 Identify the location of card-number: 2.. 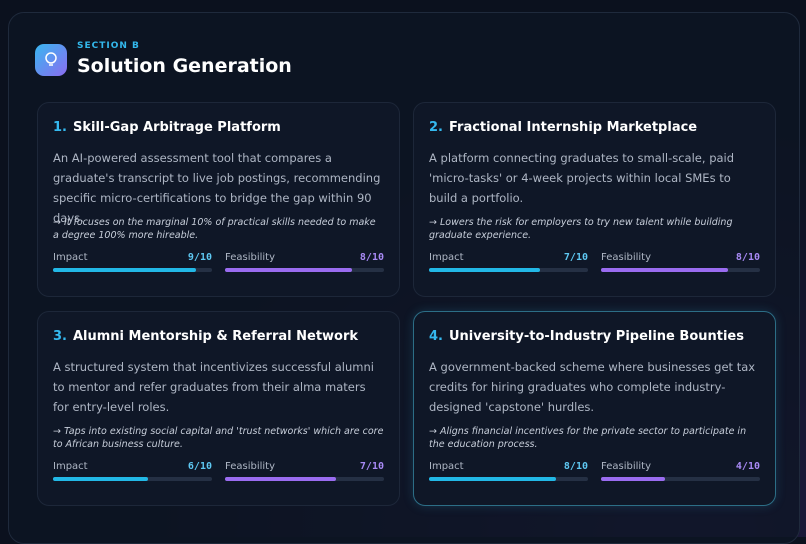
(436, 127).